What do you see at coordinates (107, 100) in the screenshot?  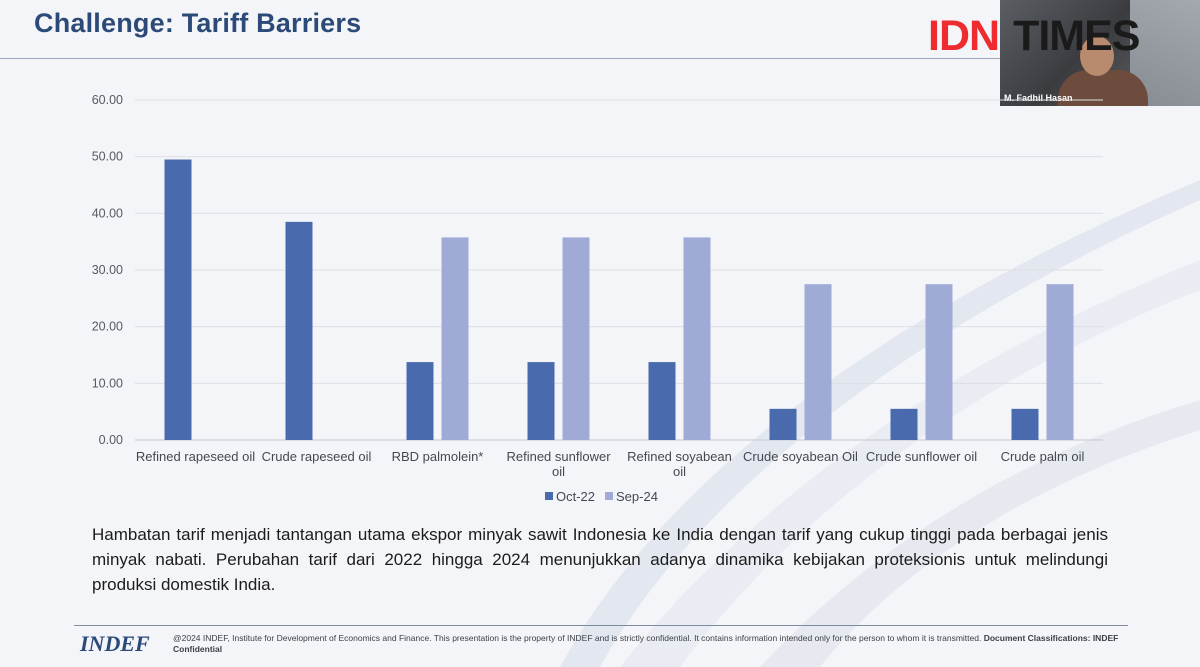 I see `y-tick-label: 60.00` at bounding box center [107, 100].